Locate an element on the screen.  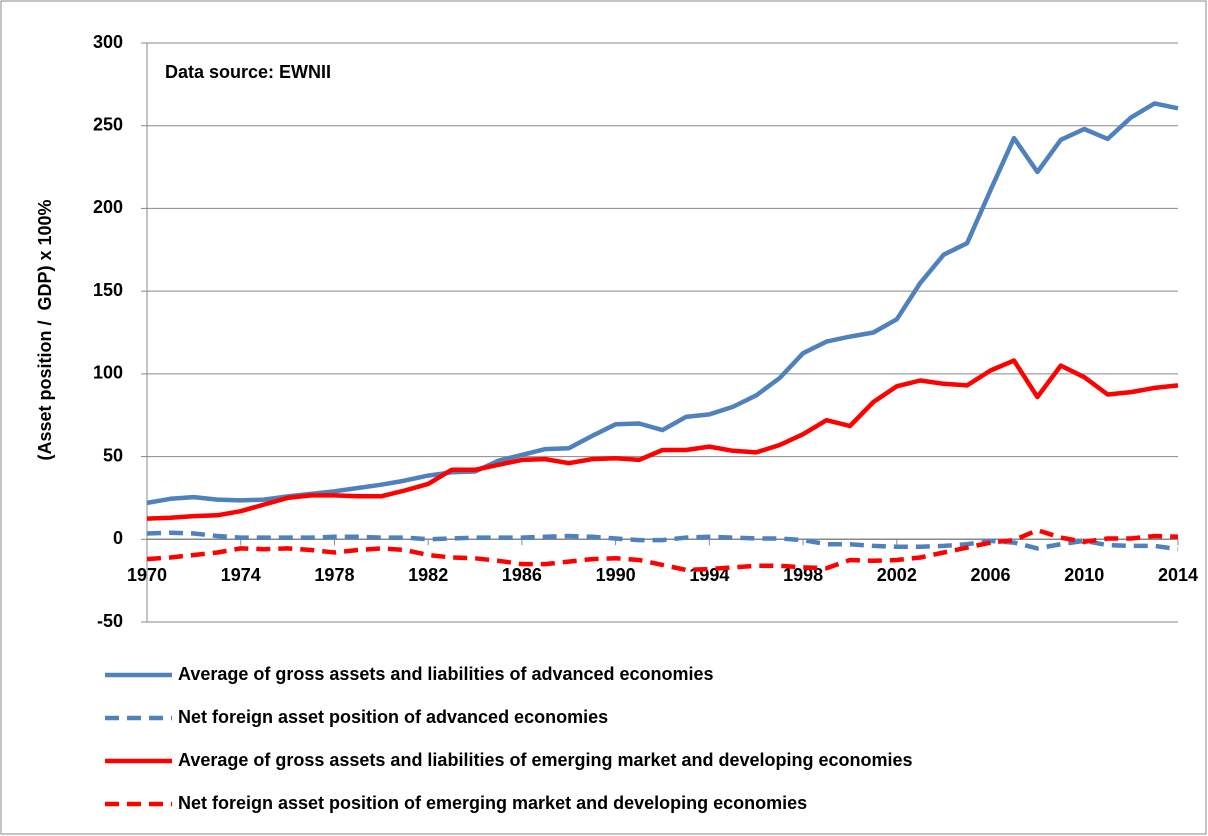
x-tick-label: 1970 is located at coordinates (147, 575).